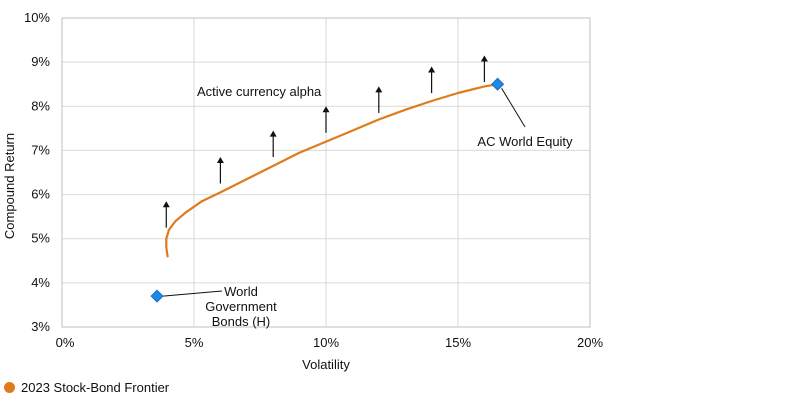 The height and width of the screenshot is (400, 800). Describe the element at coordinates (192, 293) in the screenshot. I see `bonds-leader-line` at that location.